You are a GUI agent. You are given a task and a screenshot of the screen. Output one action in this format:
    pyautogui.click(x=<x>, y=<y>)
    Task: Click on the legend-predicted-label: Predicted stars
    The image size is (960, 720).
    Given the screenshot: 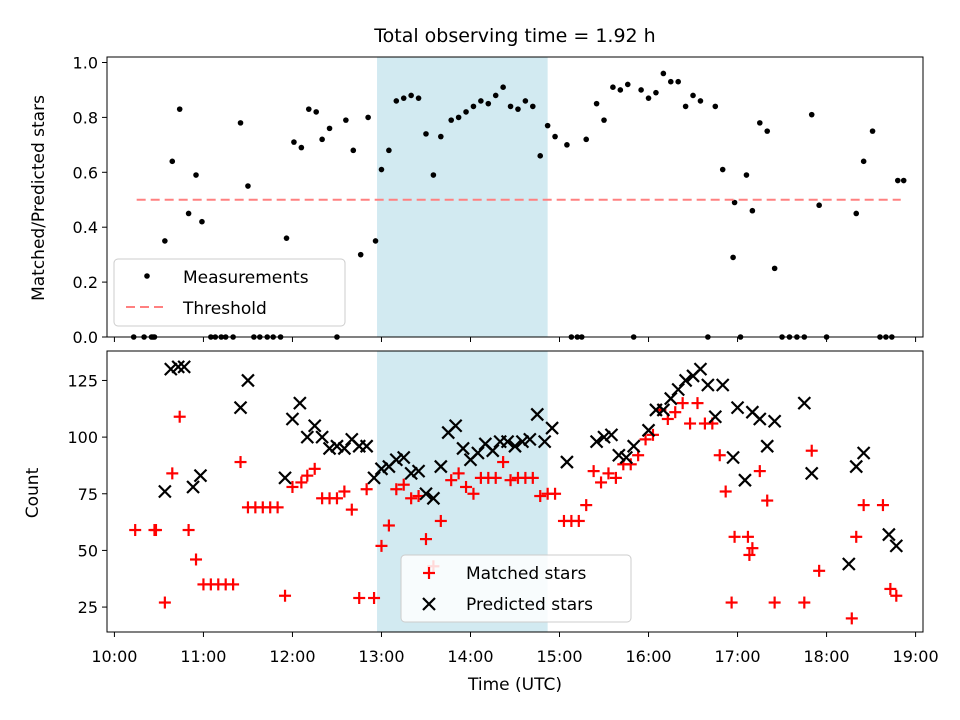 What is the action you would take?
    pyautogui.click(x=529, y=605)
    